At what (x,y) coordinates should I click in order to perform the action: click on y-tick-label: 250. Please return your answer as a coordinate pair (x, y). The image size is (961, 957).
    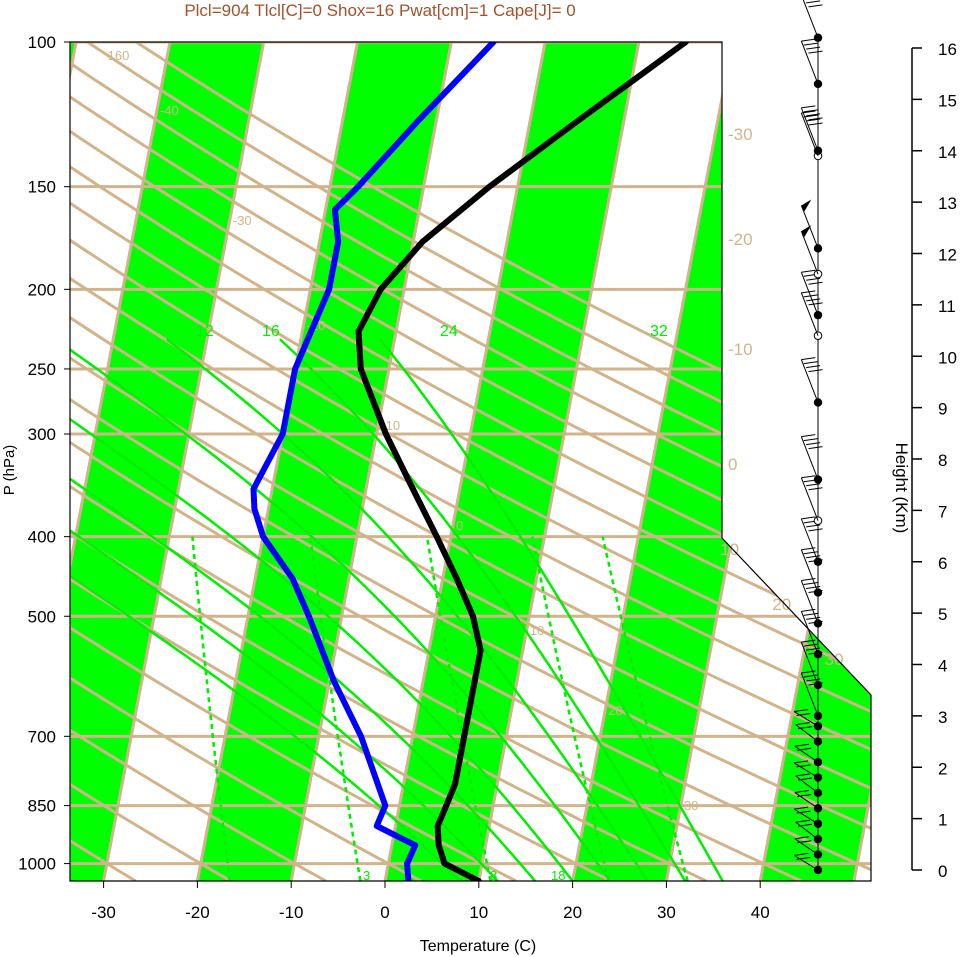
    Looking at the image, I should click on (42, 369).